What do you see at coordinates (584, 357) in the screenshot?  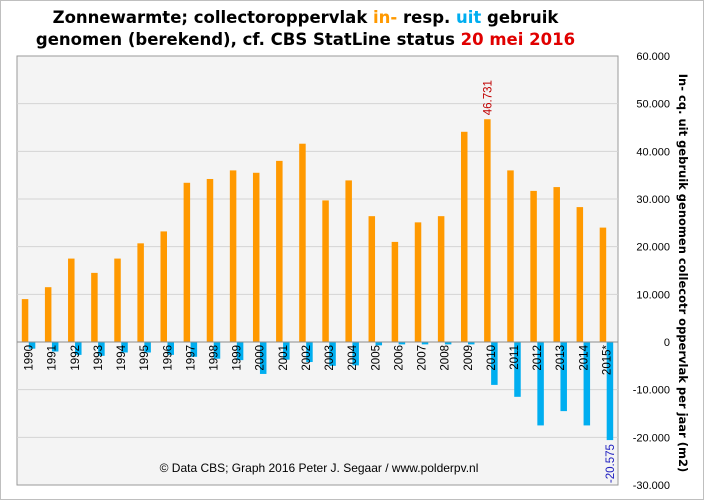 I see `x-tick-label: 2014` at bounding box center [584, 357].